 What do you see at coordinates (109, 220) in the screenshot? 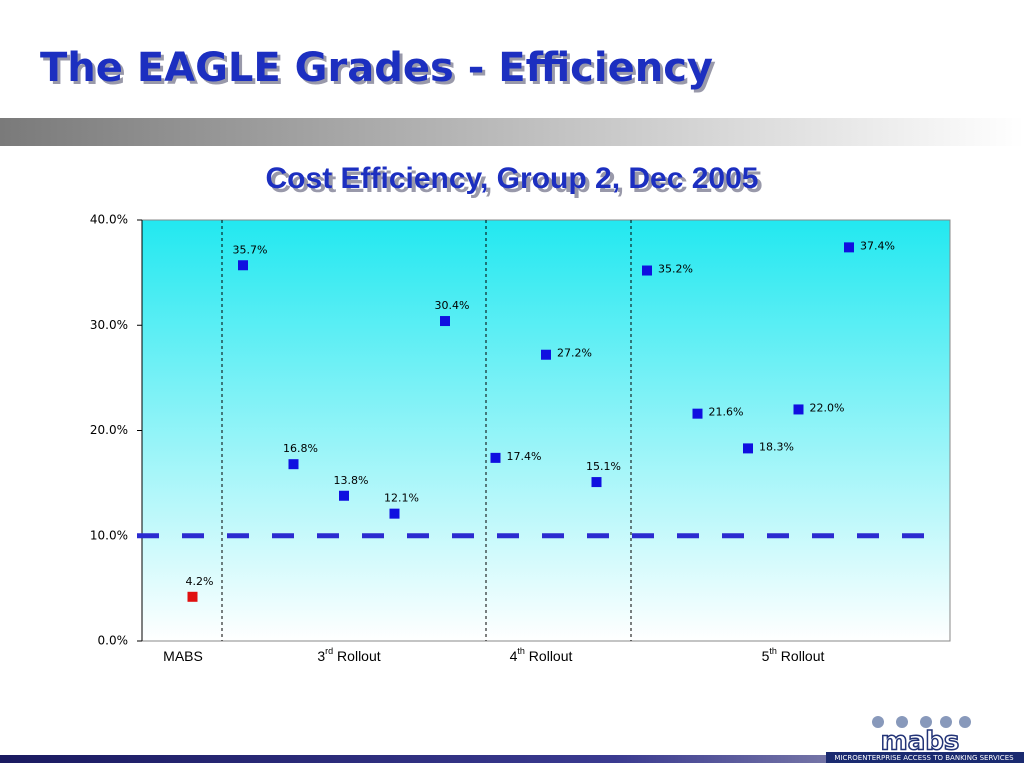
I see `y-tick-label: 40.0%` at bounding box center [109, 220].